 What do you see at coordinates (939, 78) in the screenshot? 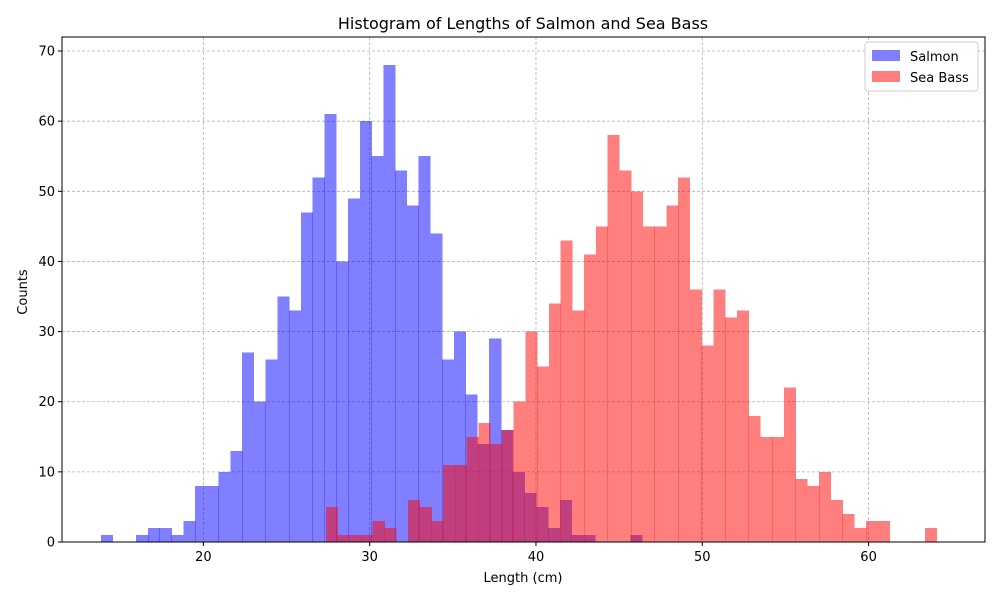
I see `legend-label-sea-bass: Sea Bass` at bounding box center [939, 78].